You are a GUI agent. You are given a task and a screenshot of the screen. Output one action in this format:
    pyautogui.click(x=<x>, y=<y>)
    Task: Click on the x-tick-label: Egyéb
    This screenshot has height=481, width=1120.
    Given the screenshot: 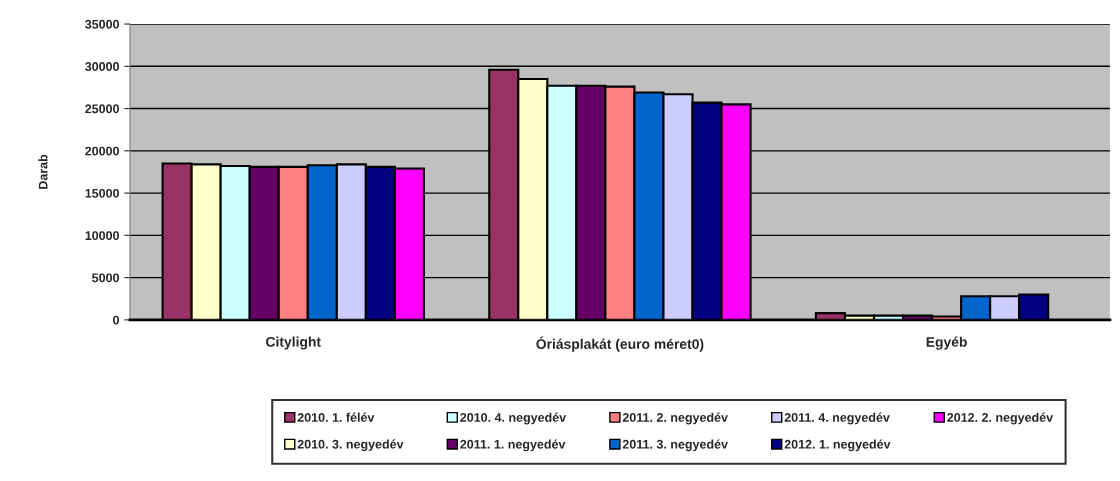 What is the action you would take?
    pyautogui.click(x=946, y=343)
    